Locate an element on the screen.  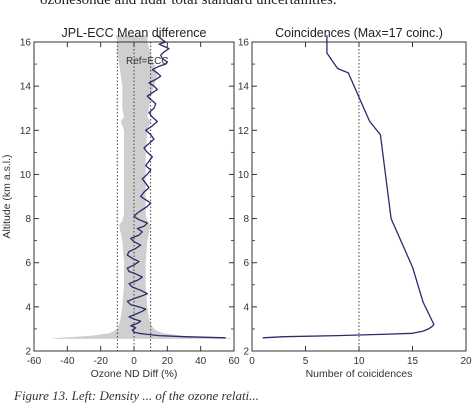
x-axis-label: Ozone ND Diff (%) is located at coordinates (134, 374).